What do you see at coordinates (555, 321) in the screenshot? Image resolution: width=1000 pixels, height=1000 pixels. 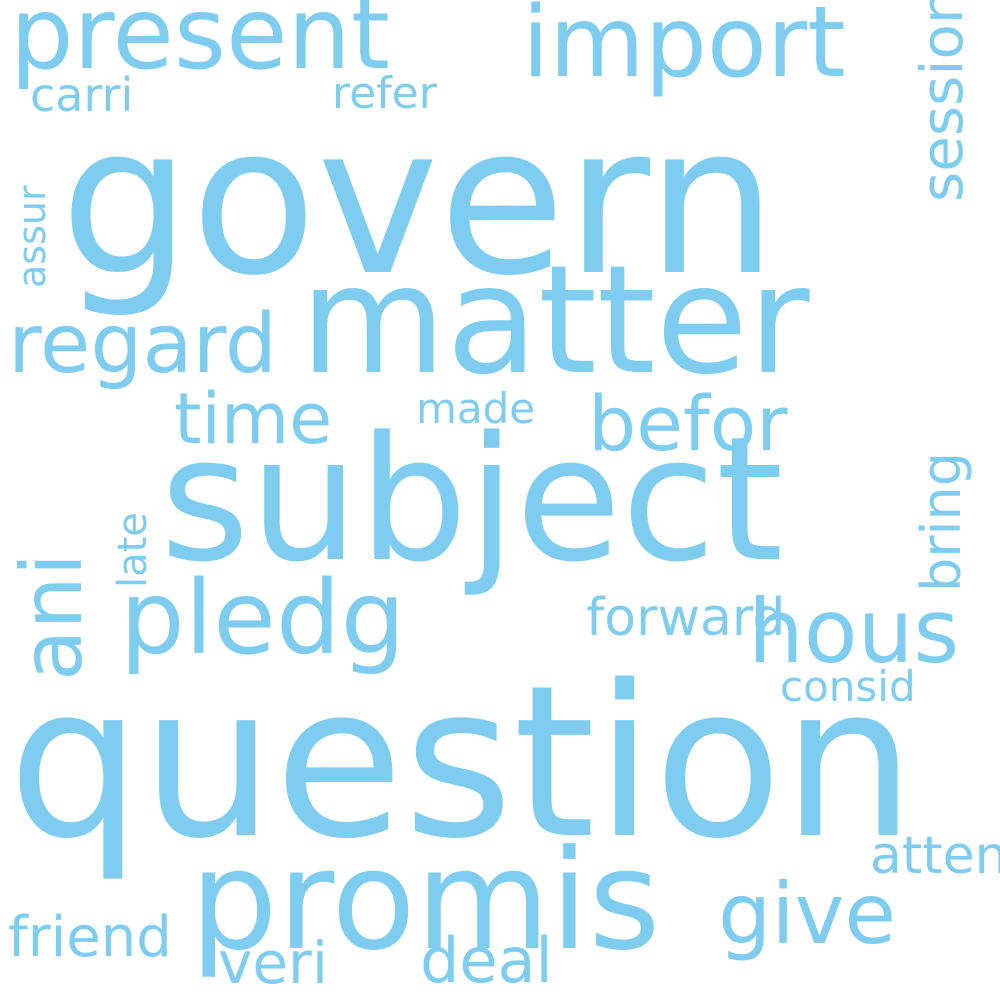 I see `word-matter: matter` at bounding box center [555, 321].